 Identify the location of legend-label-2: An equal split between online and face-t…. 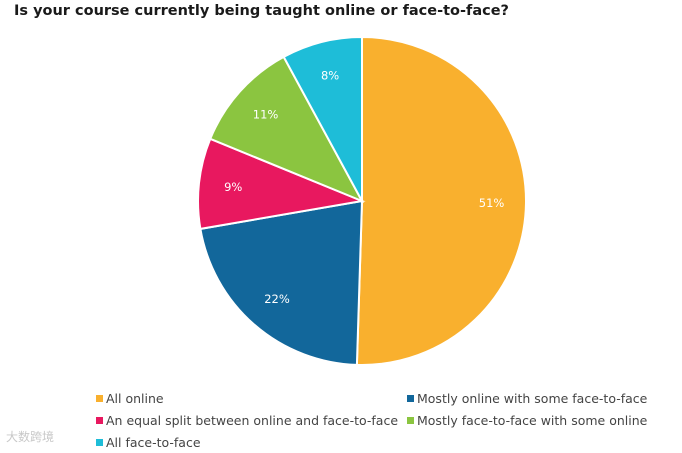
(252, 420).